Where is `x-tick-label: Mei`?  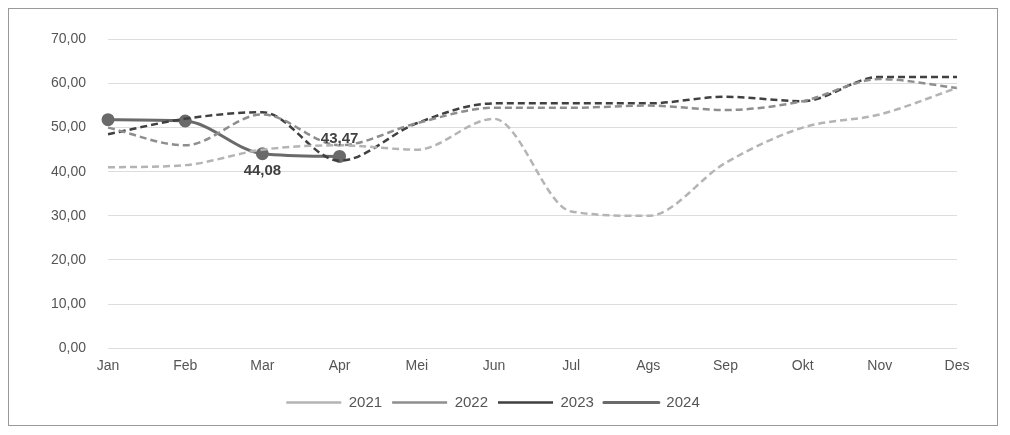 x-tick-label: Mei is located at coordinates (417, 365).